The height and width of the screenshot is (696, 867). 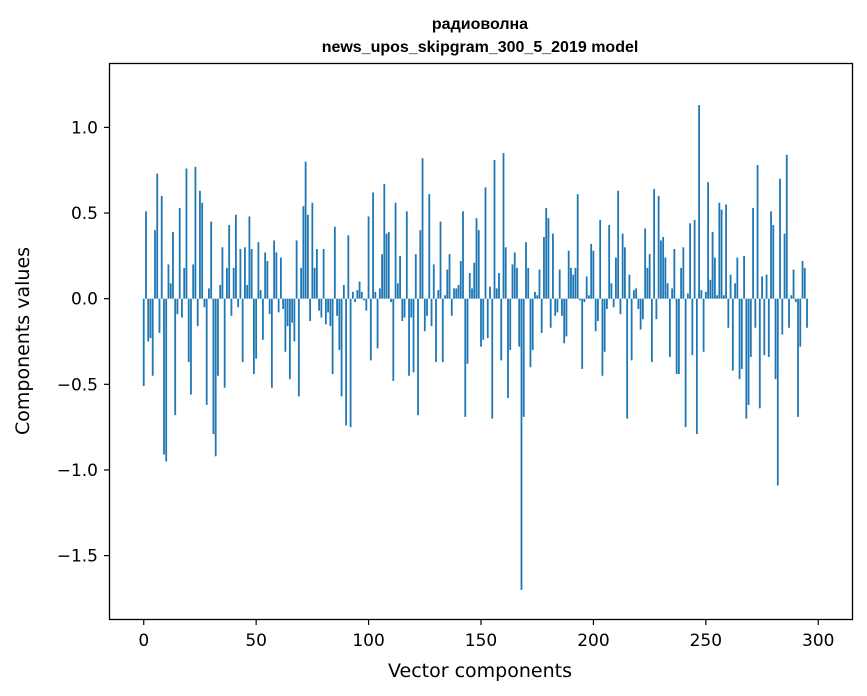 What do you see at coordinates (480, 47) in the screenshot?
I see `chart-subtitle: news_upos_skipgram_300_5_2019 model` at bounding box center [480, 47].